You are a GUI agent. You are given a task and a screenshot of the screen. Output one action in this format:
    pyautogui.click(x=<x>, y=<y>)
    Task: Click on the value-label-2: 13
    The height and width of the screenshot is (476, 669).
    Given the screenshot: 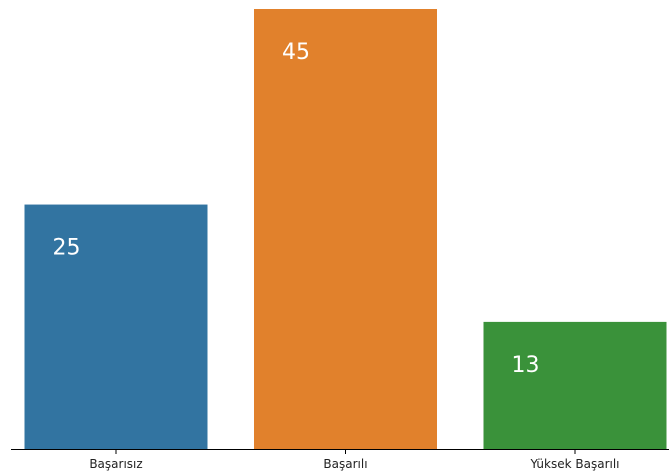 What is the action you would take?
    pyautogui.click(x=526, y=365)
    